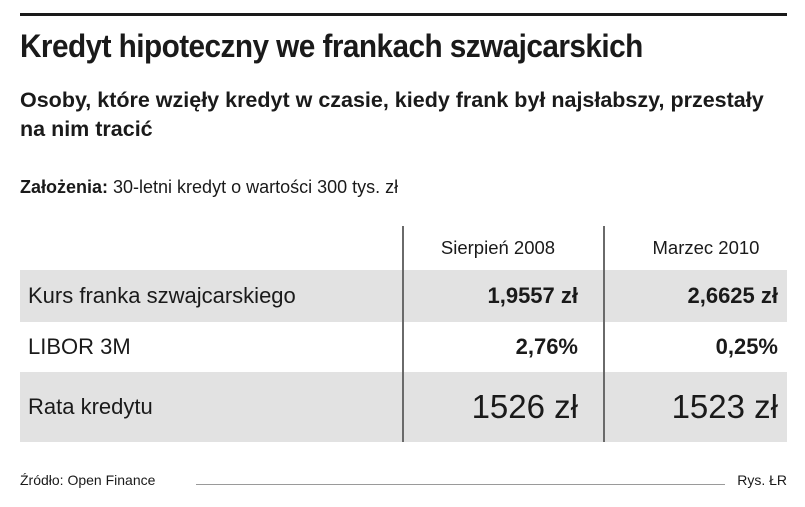  What do you see at coordinates (90, 406) in the screenshot?
I see `row-label-rata-kredytu: Rata kredytu` at bounding box center [90, 406].